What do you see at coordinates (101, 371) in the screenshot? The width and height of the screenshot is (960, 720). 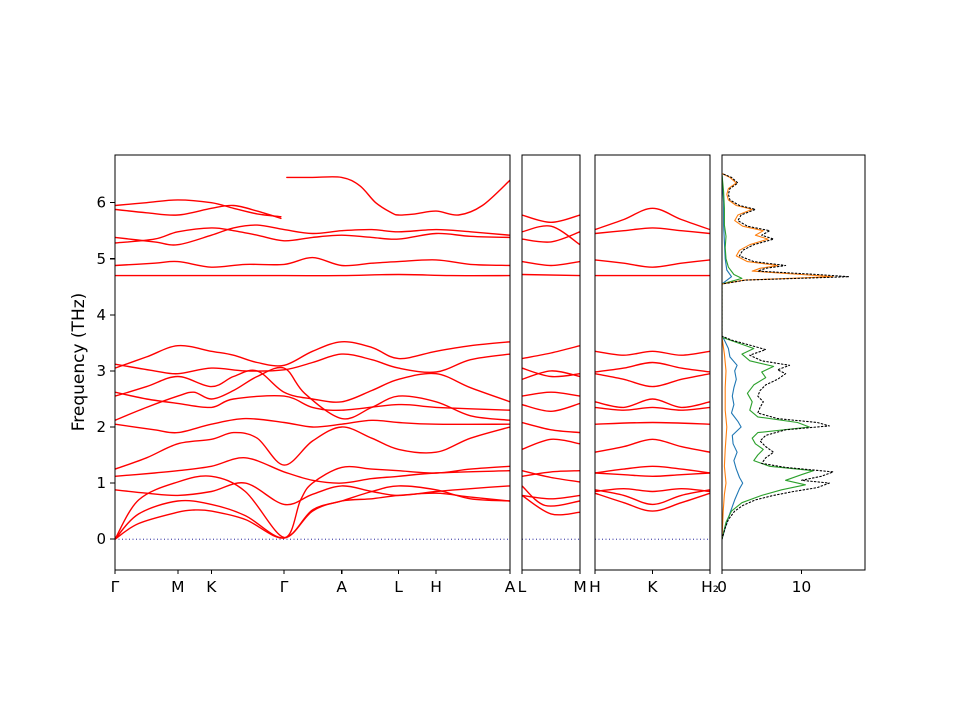 I see `y-tick-label: 3` at bounding box center [101, 371].